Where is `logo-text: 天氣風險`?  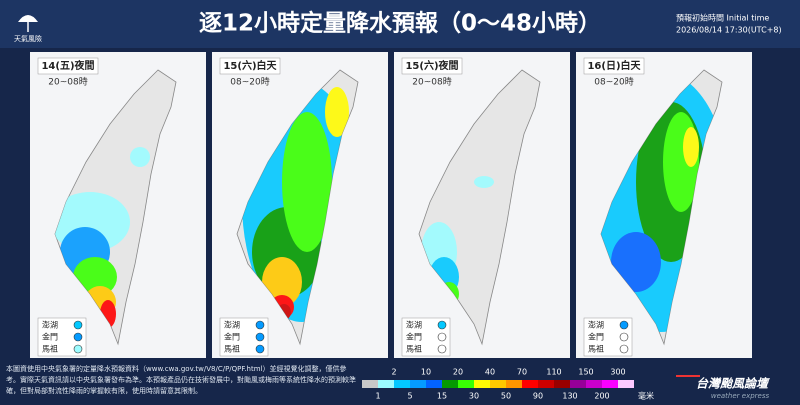
logo-text: 天氣風險 is located at coordinates (28, 38).